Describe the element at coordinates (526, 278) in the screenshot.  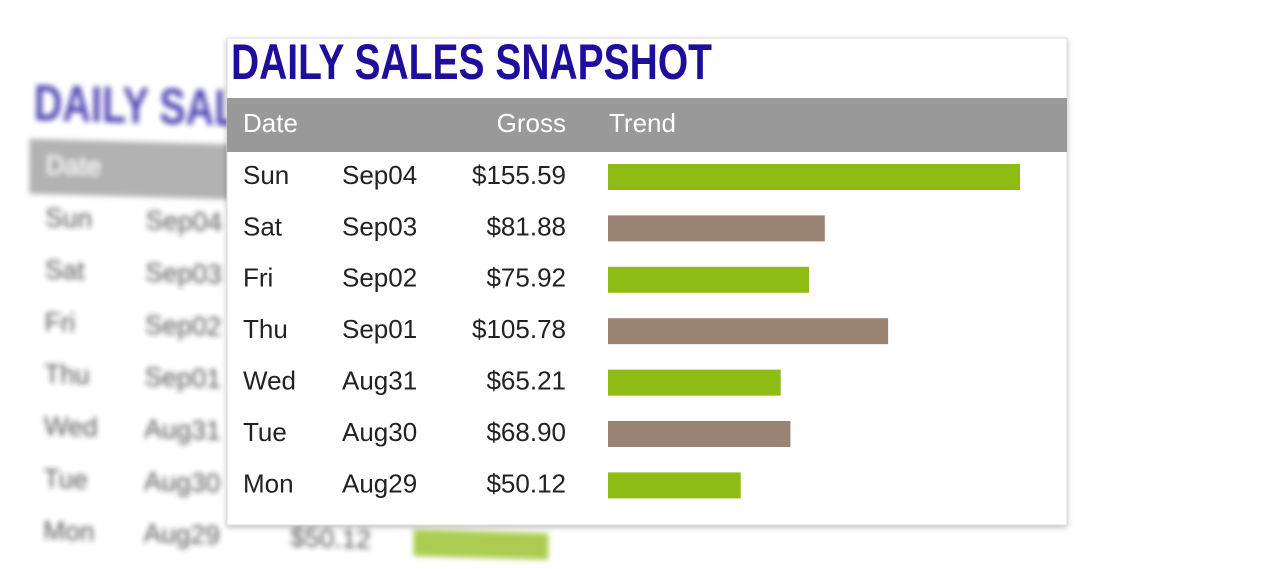
I see `gross: $75.92` at that location.